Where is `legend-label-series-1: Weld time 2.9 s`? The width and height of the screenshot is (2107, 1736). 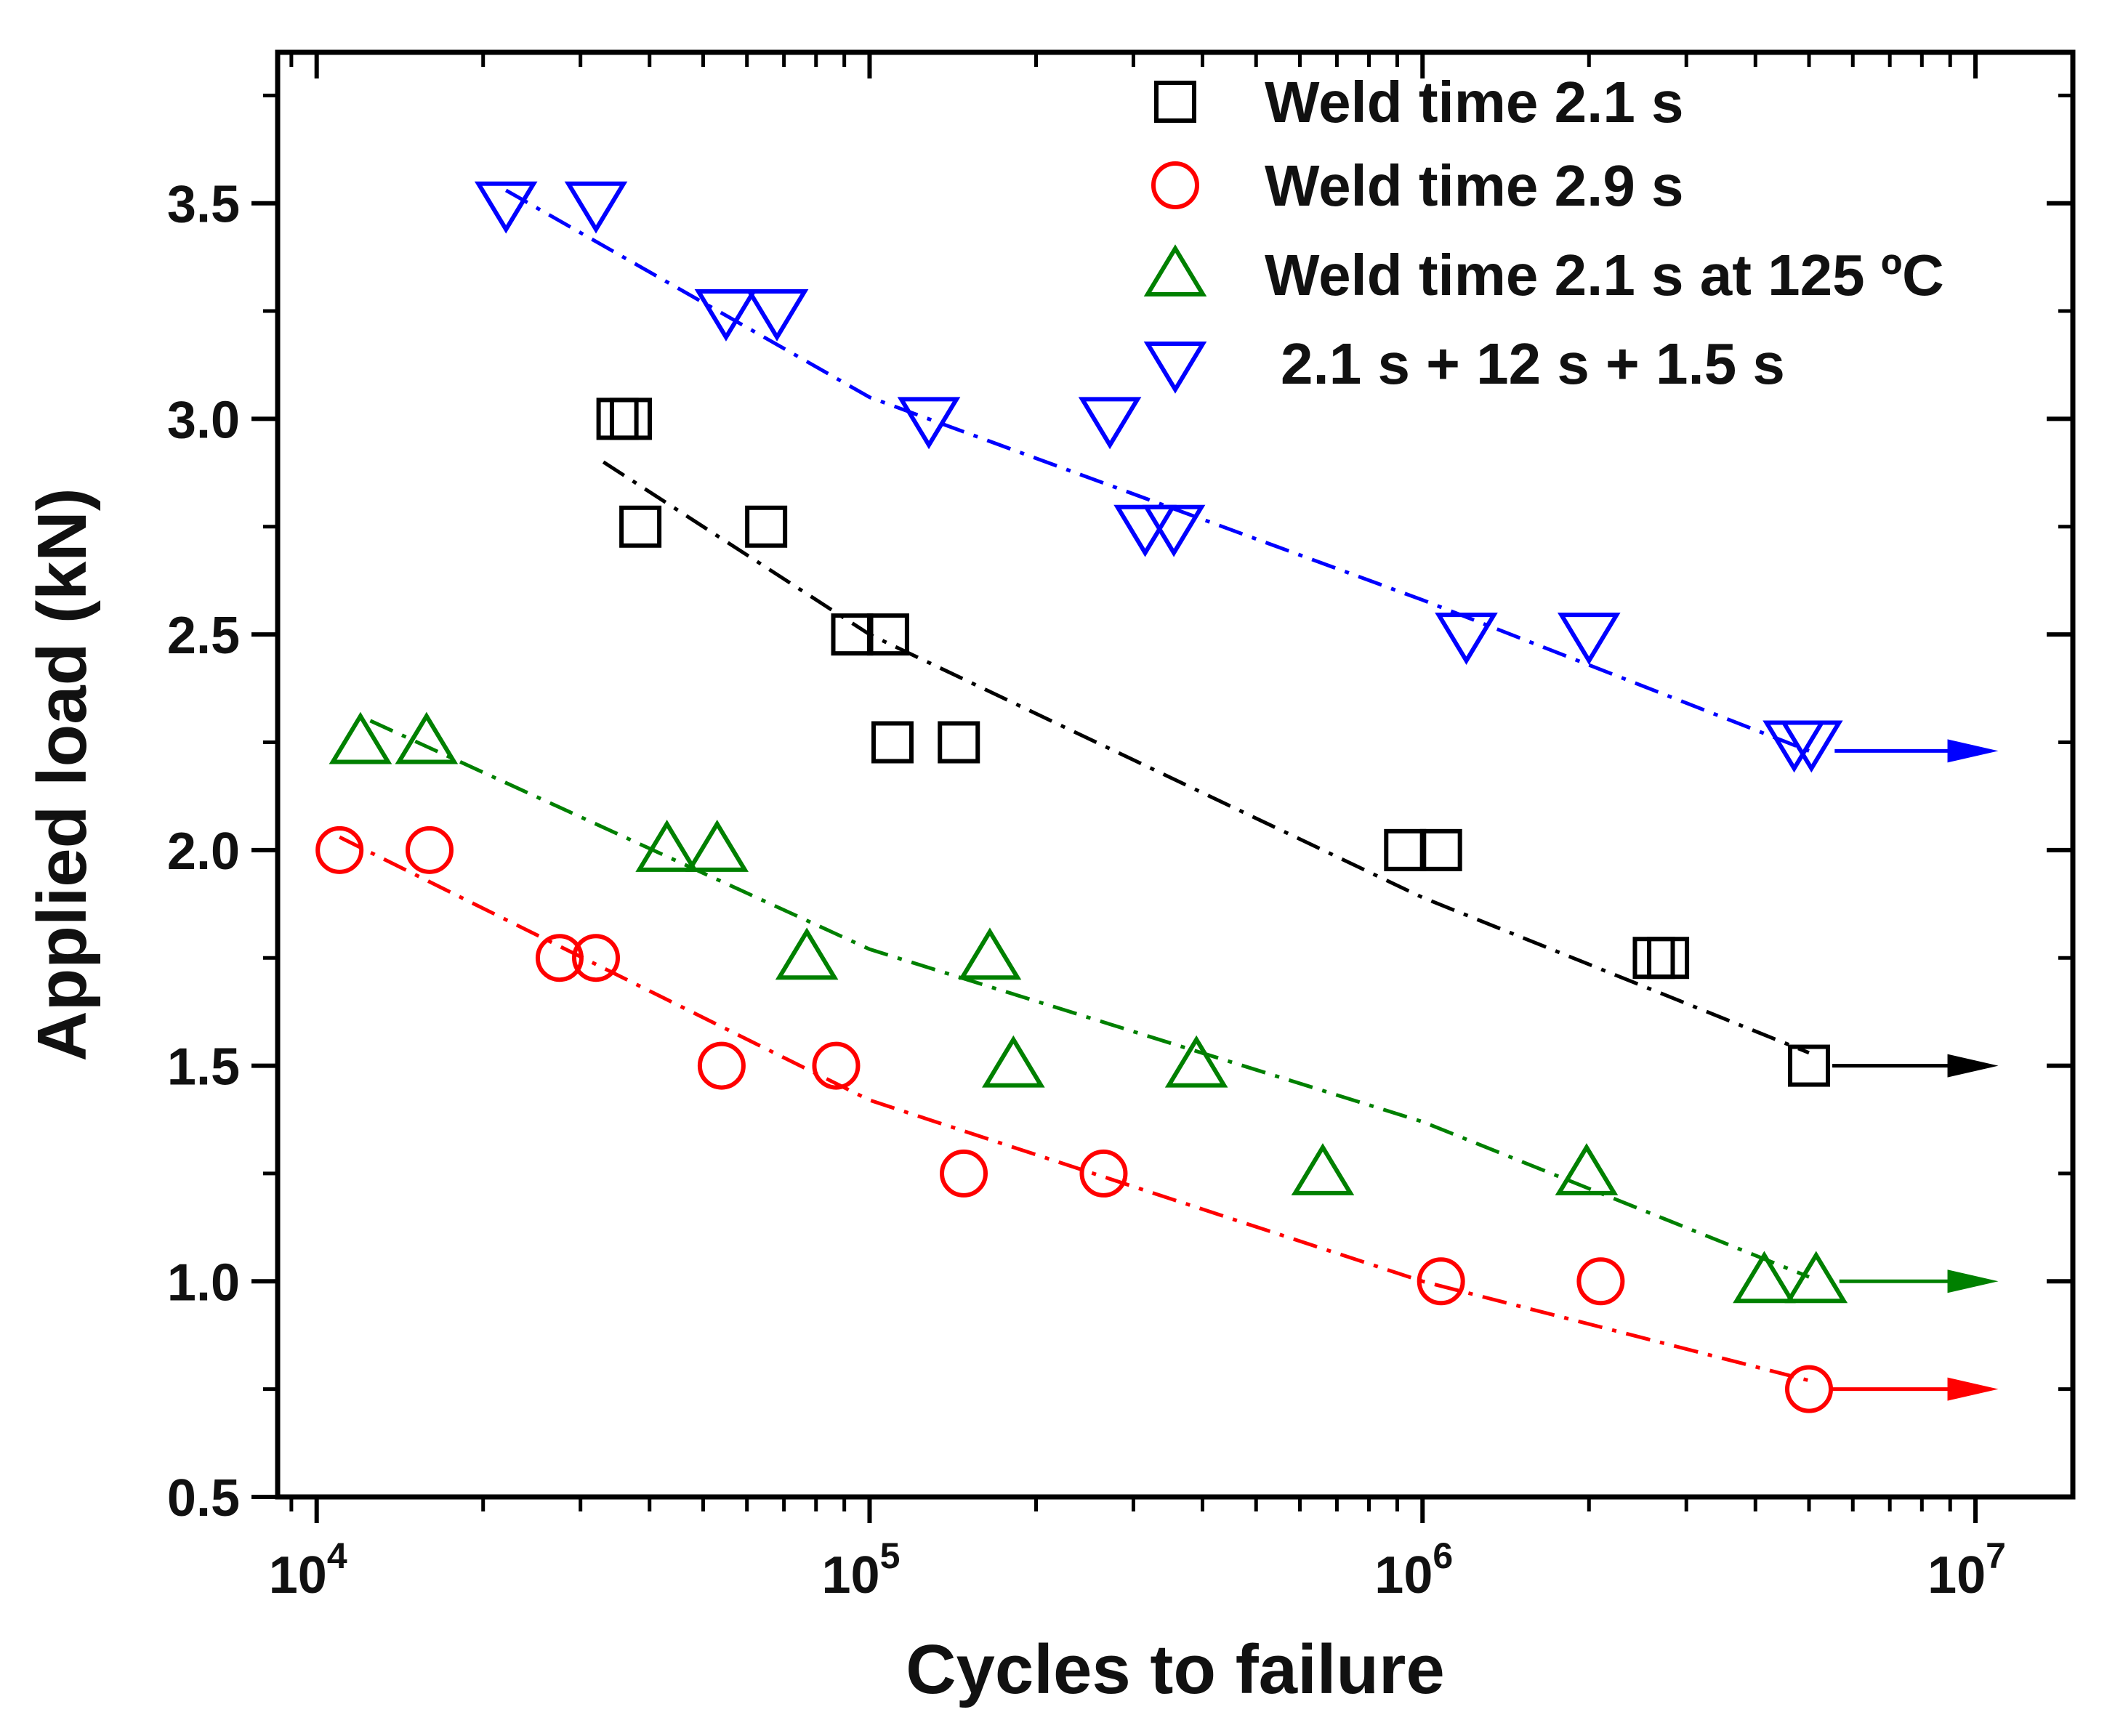 legend-label-series-1: Weld time 2.9 s is located at coordinates (1474, 185).